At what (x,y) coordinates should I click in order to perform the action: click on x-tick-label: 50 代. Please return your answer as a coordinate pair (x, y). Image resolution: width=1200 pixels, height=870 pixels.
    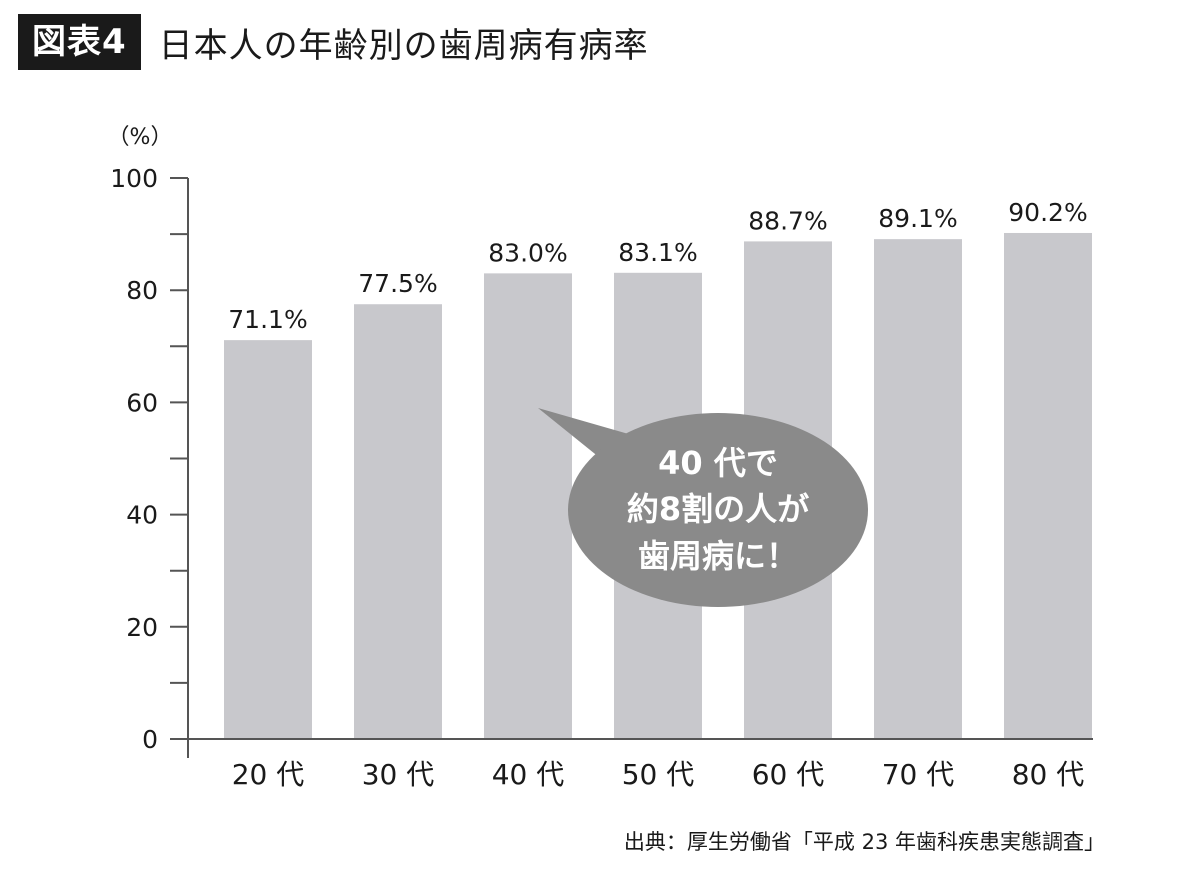
    Looking at the image, I should click on (658, 774).